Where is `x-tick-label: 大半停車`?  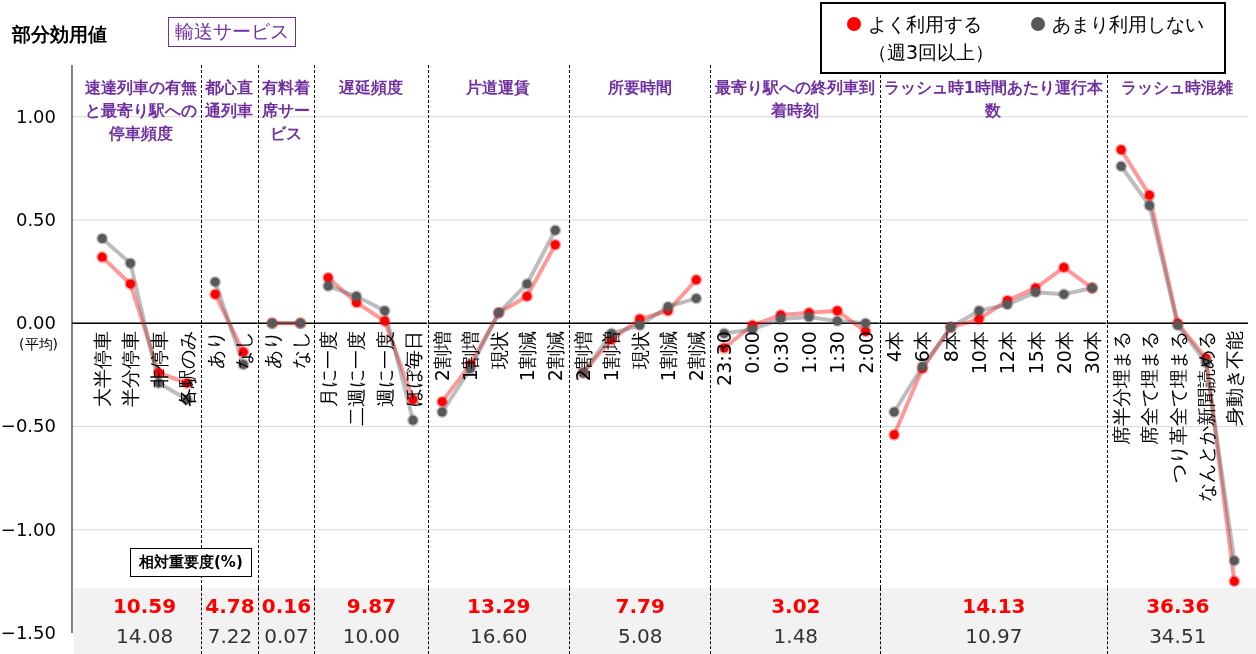 x-tick-label: 大半停車 is located at coordinates (102, 369).